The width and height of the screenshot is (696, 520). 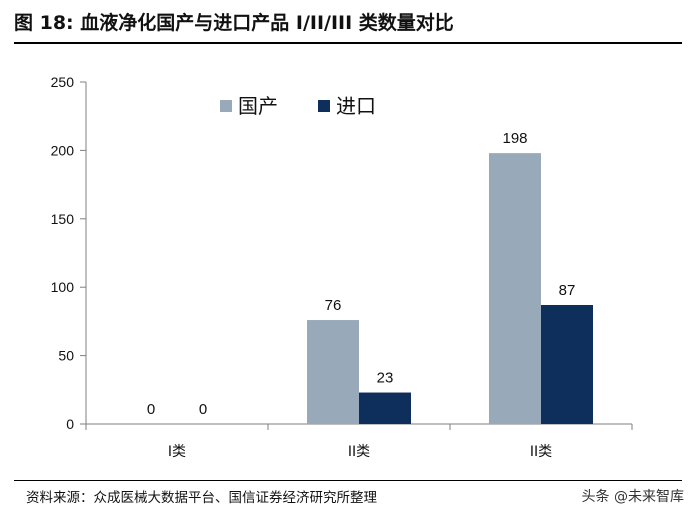 I want to click on y-tick-label: 250, so click(x=63, y=82).